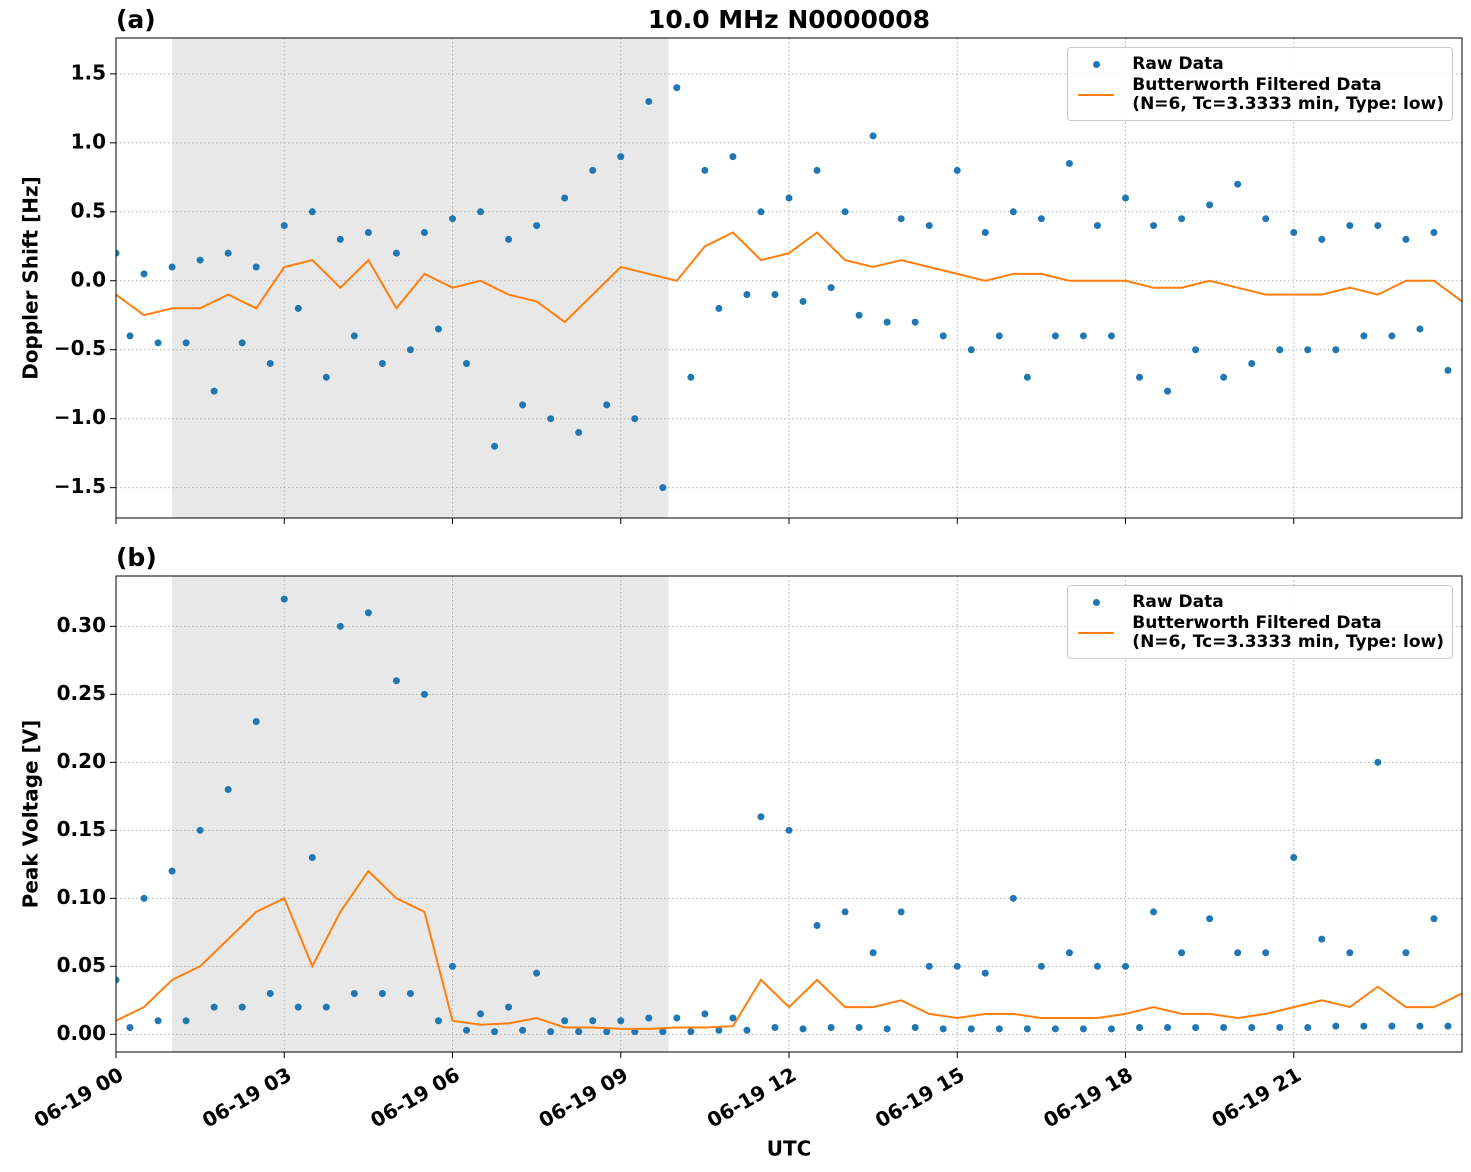  I want to click on y-tick-label: 0.15, so click(81, 829).